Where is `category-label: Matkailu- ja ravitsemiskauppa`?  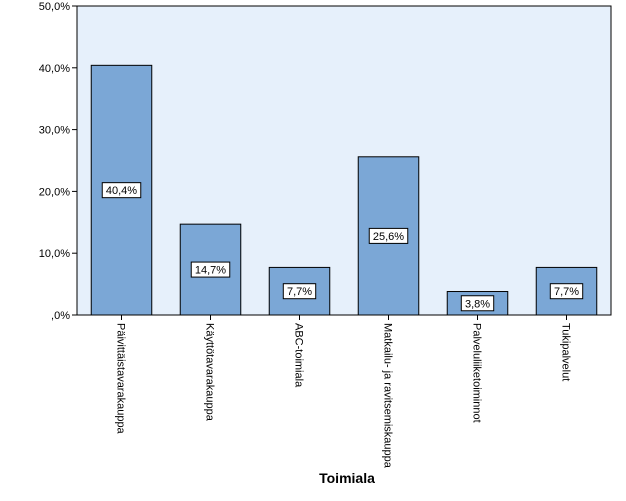
category-label: Matkailu- ja ravitsemiskauppa is located at coordinates (388, 396).